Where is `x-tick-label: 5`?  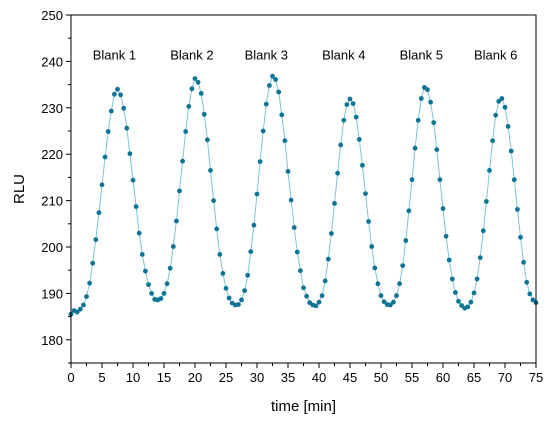
x-tick-label: 5 is located at coordinates (101, 377).